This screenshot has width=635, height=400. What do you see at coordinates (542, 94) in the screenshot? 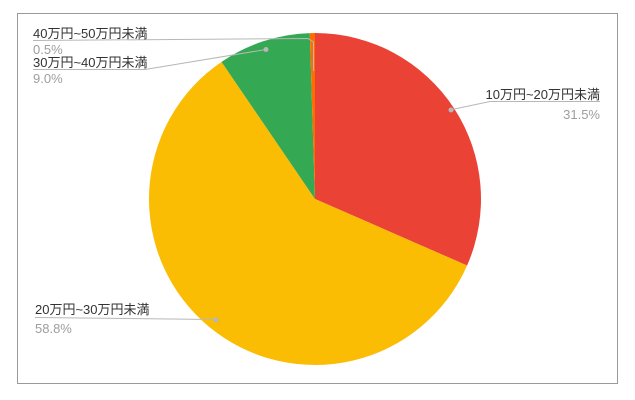
I see `slice-label-10-20: 10万円~20万円未満` at bounding box center [542, 94].